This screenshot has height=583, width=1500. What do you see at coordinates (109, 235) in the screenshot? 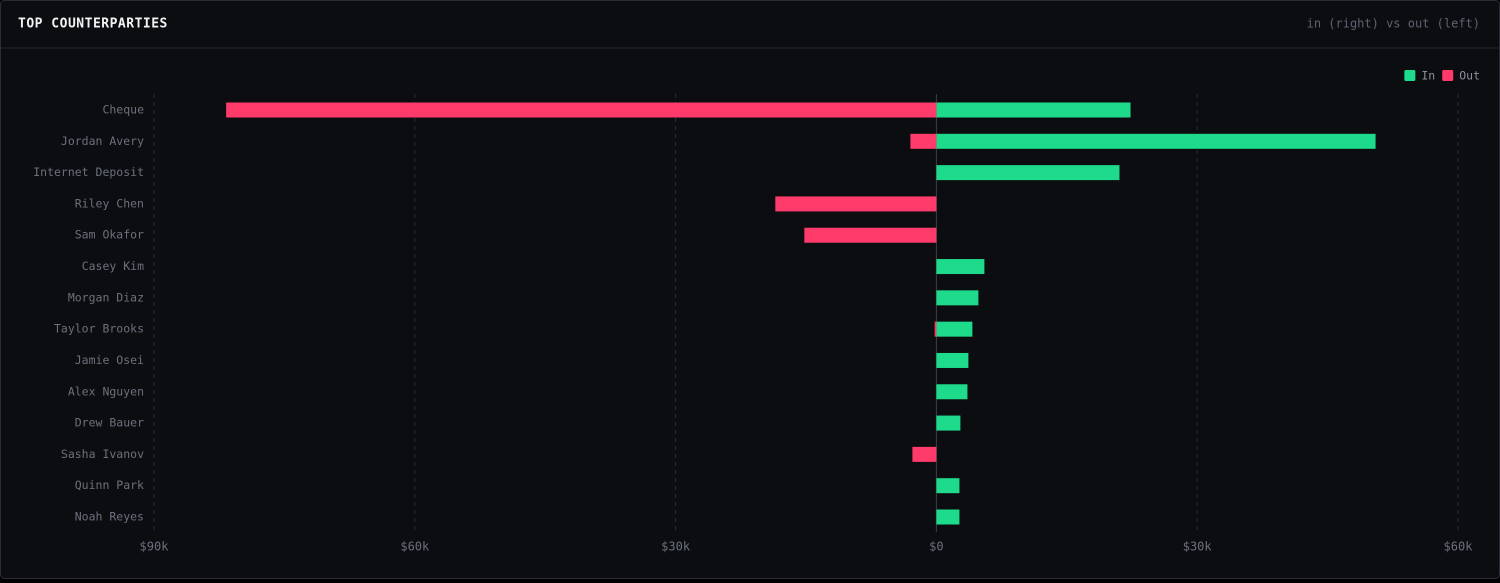
I see `category-label: Sam Okafor` at bounding box center [109, 235].